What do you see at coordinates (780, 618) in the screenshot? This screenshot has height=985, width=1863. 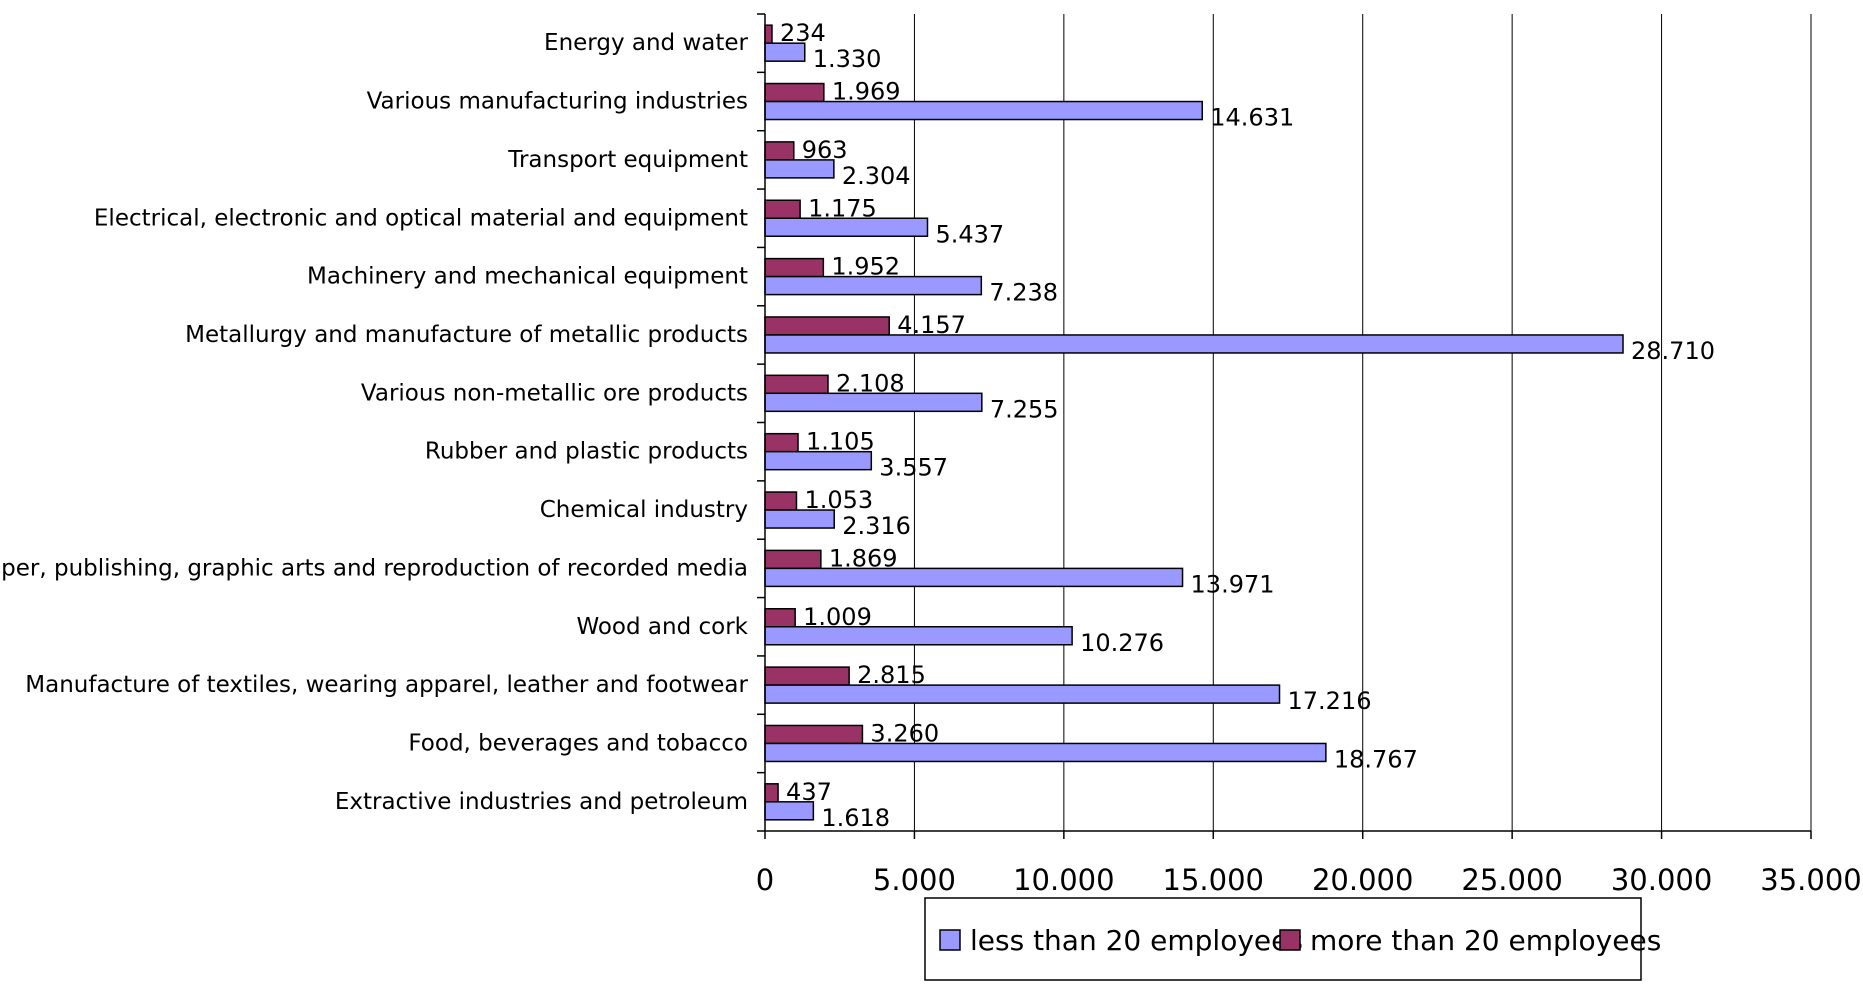 I see `bar-more-than-20-employees-wood-and-cork` at bounding box center [780, 618].